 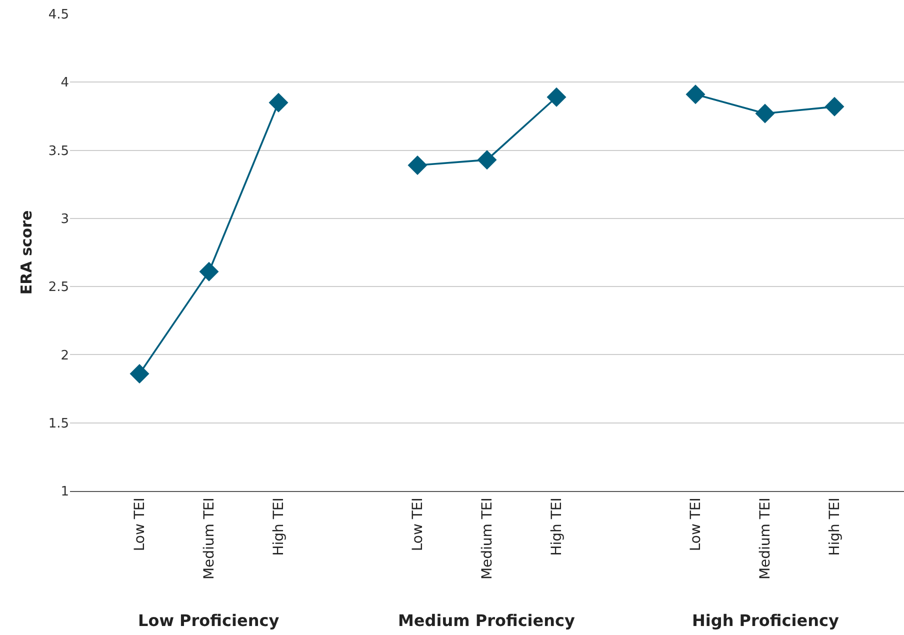 What do you see at coordinates (27, 252) in the screenshot?
I see `y-axis-title: ERA score` at bounding box center [27, 252].